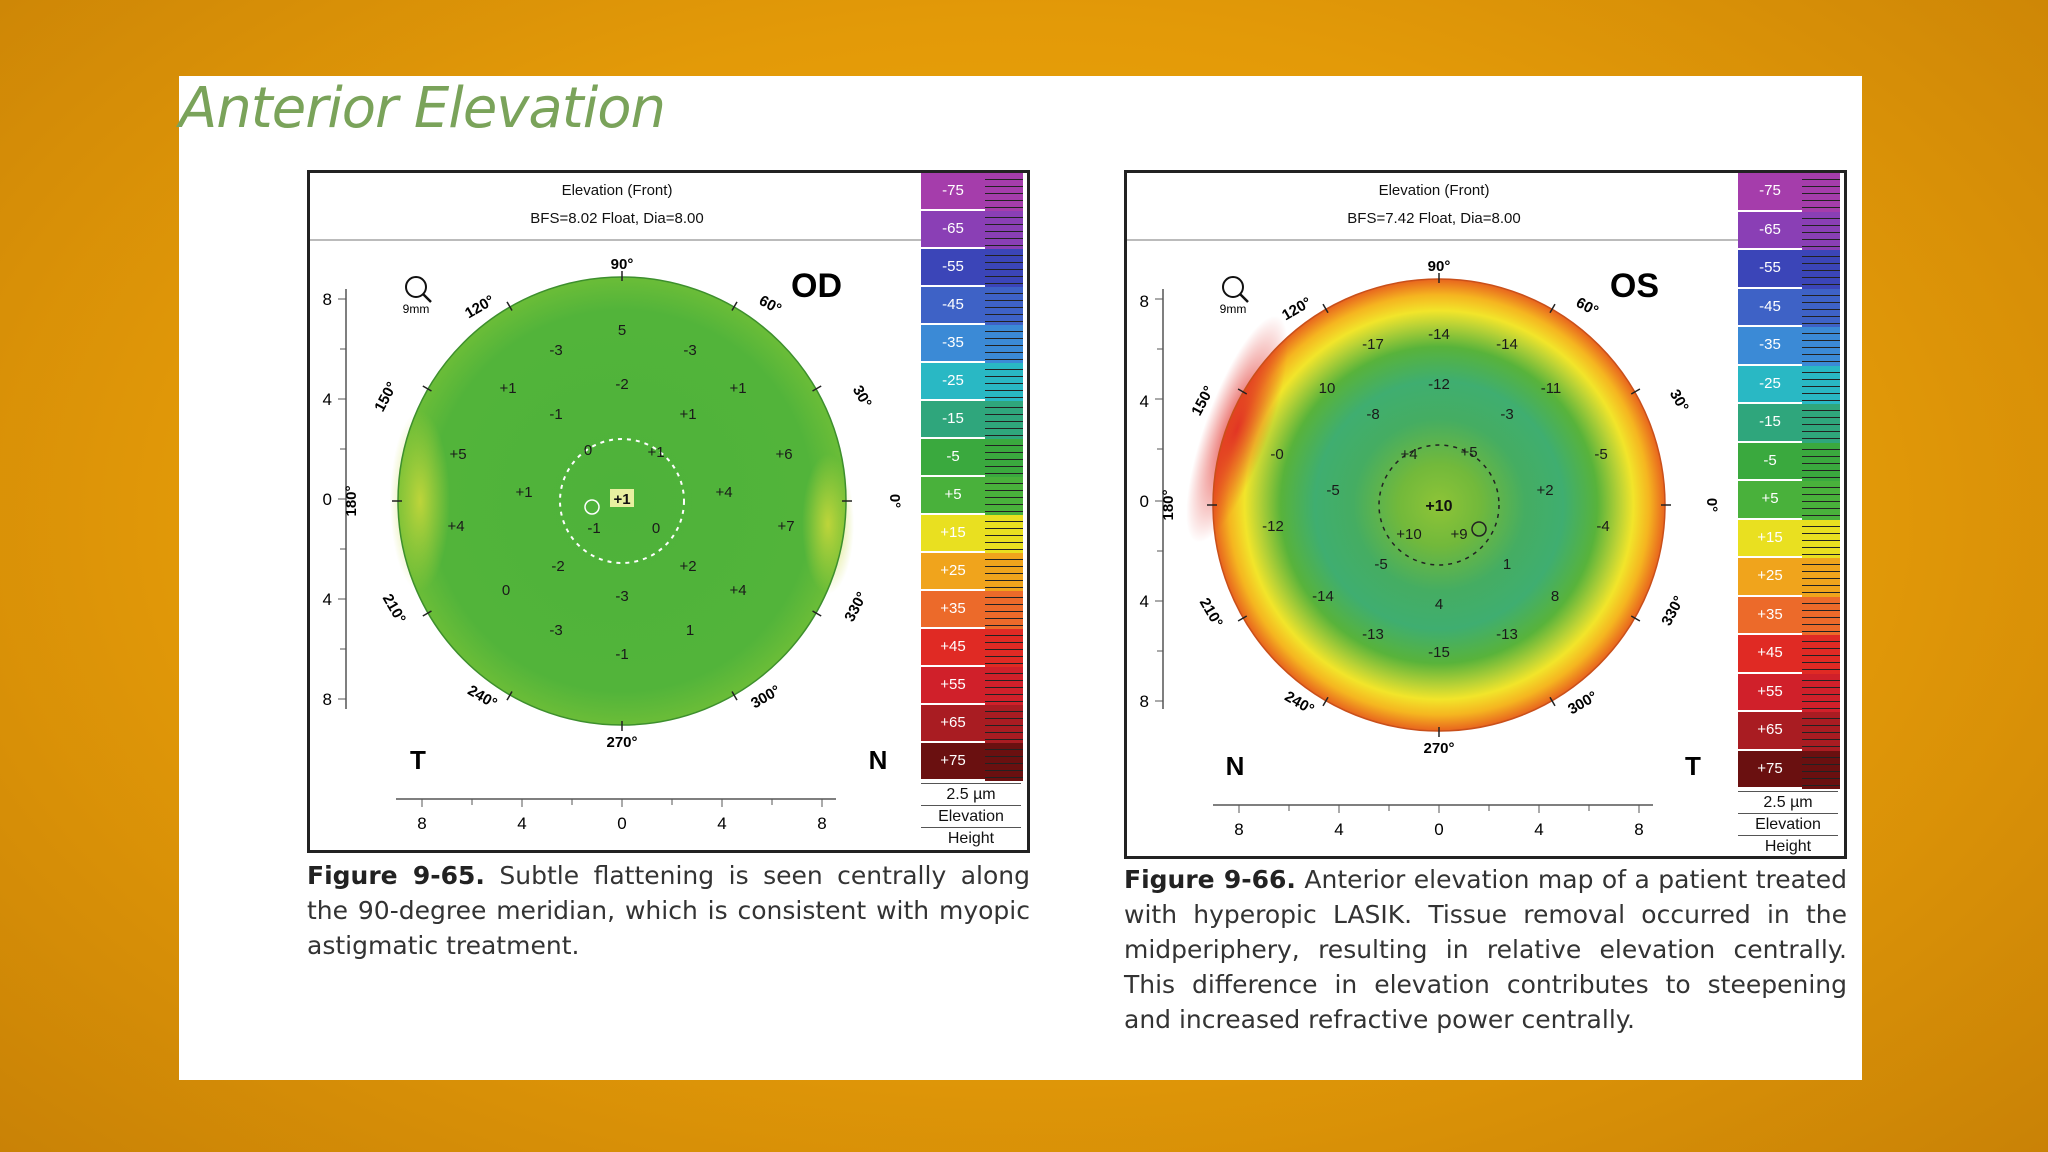  I want to click on angle-label: 150°, so click(386, 396).